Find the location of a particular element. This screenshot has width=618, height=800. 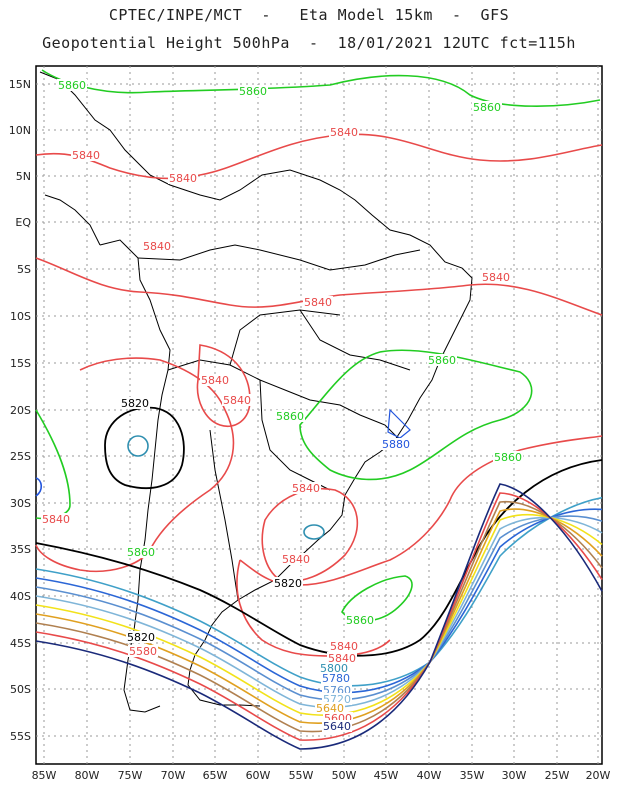

lat-tick-label: 30S is located at coordinates (20, 503).